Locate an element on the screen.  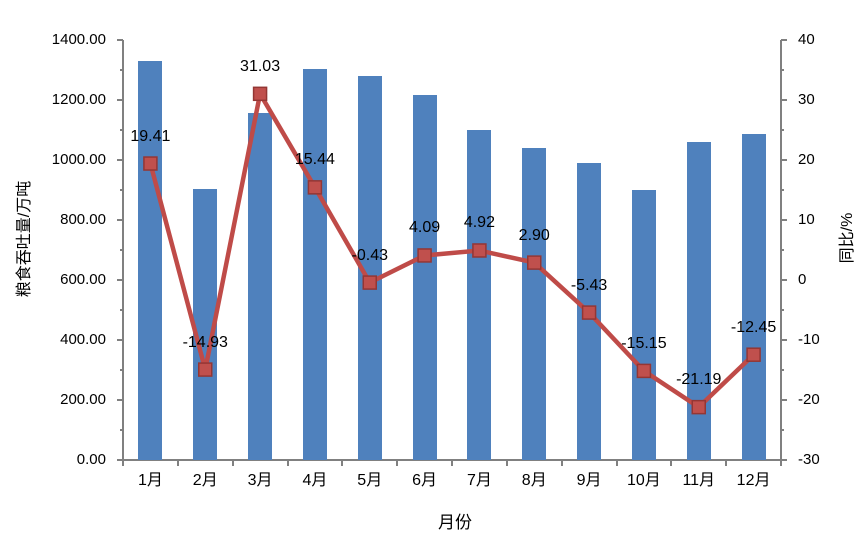
x-axis-tick-label: 1月 is located at coordinates (150, 480).